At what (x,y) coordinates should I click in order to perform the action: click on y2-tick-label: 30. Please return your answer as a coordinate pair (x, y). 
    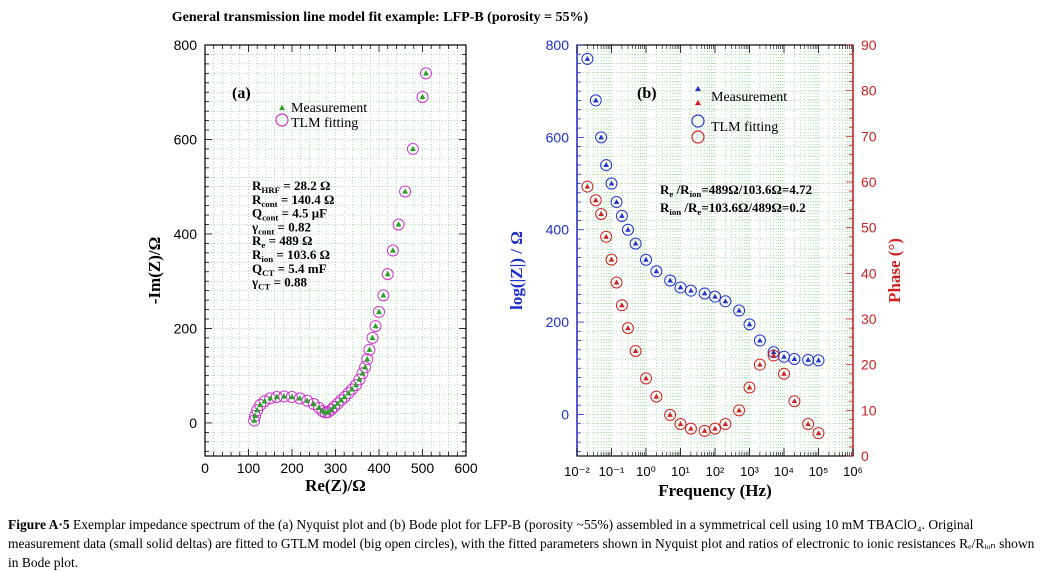
    Looking at the image, I should click on (869, 319).